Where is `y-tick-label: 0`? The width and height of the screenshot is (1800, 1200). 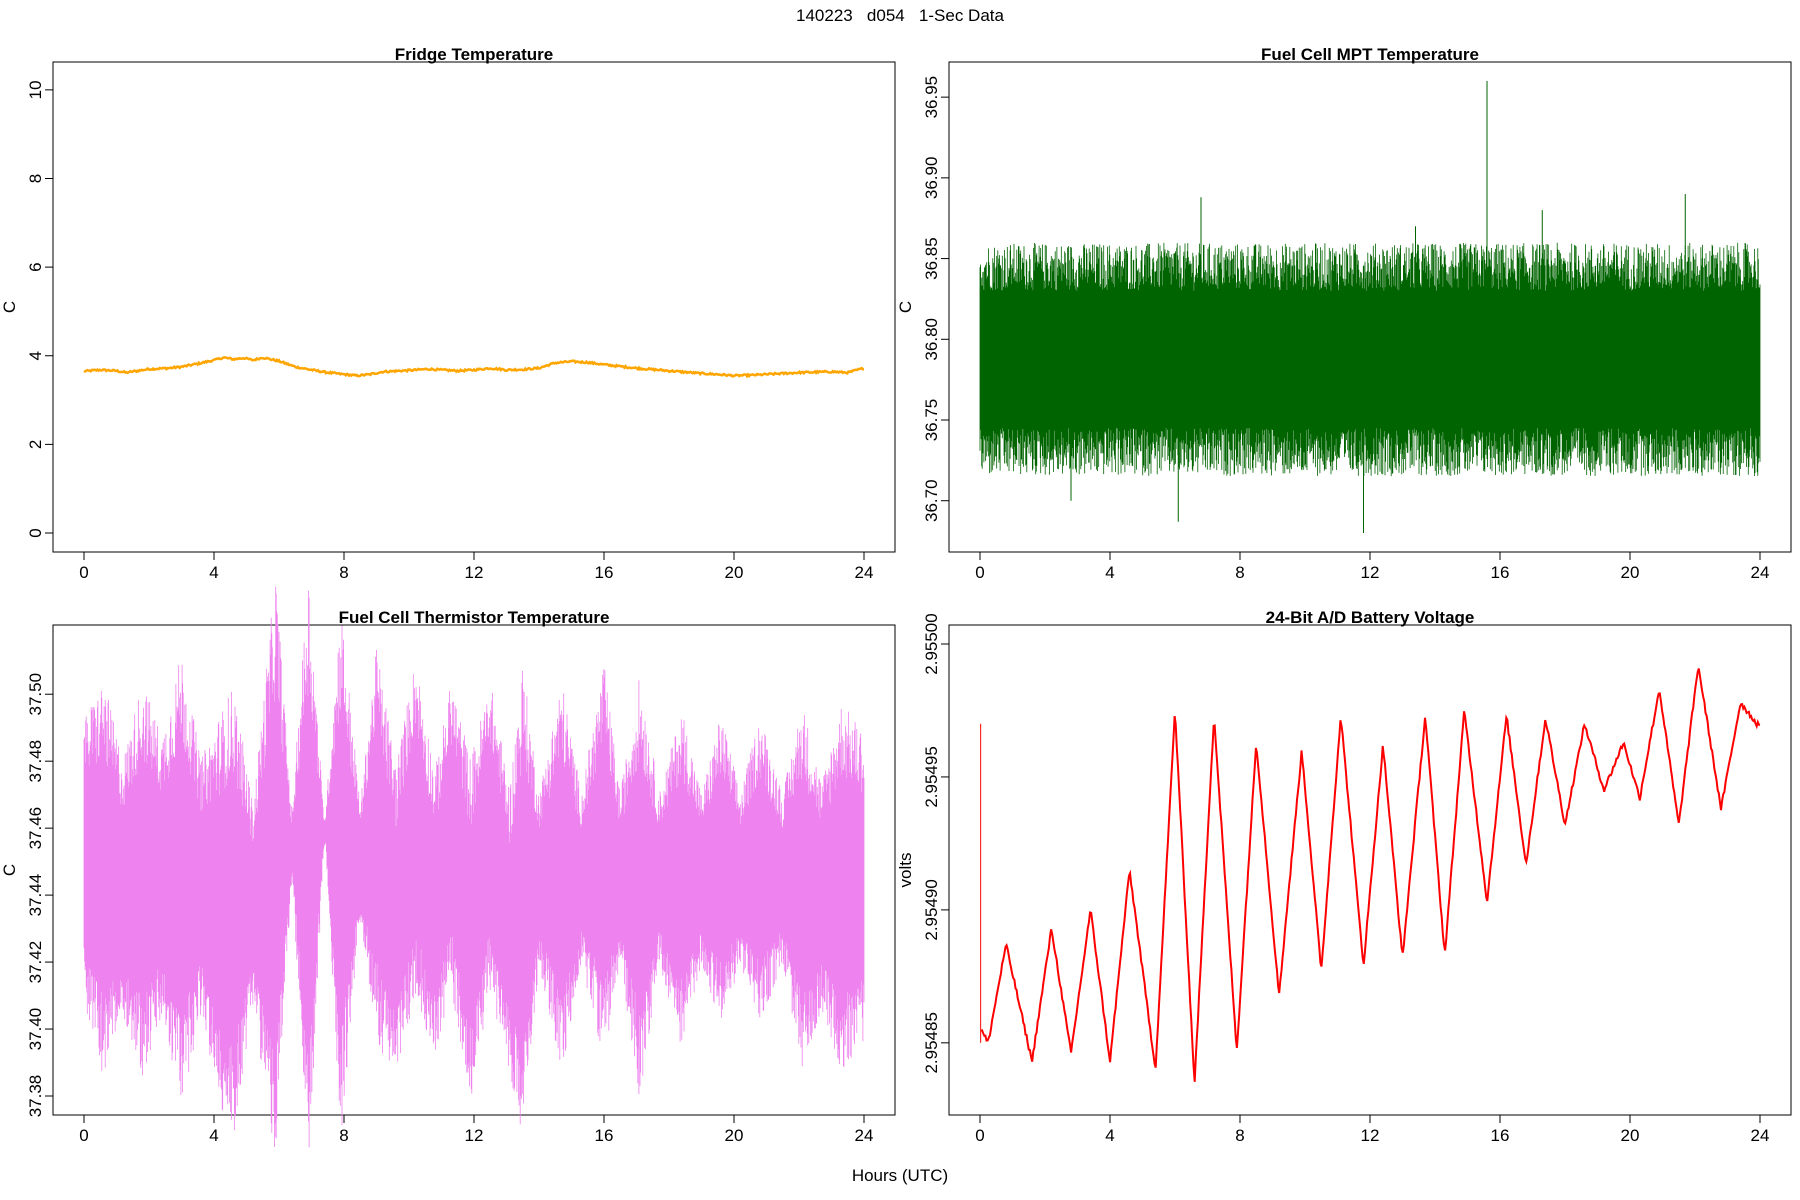 y-tick-label: 0 is located at coordinates (35, 532).